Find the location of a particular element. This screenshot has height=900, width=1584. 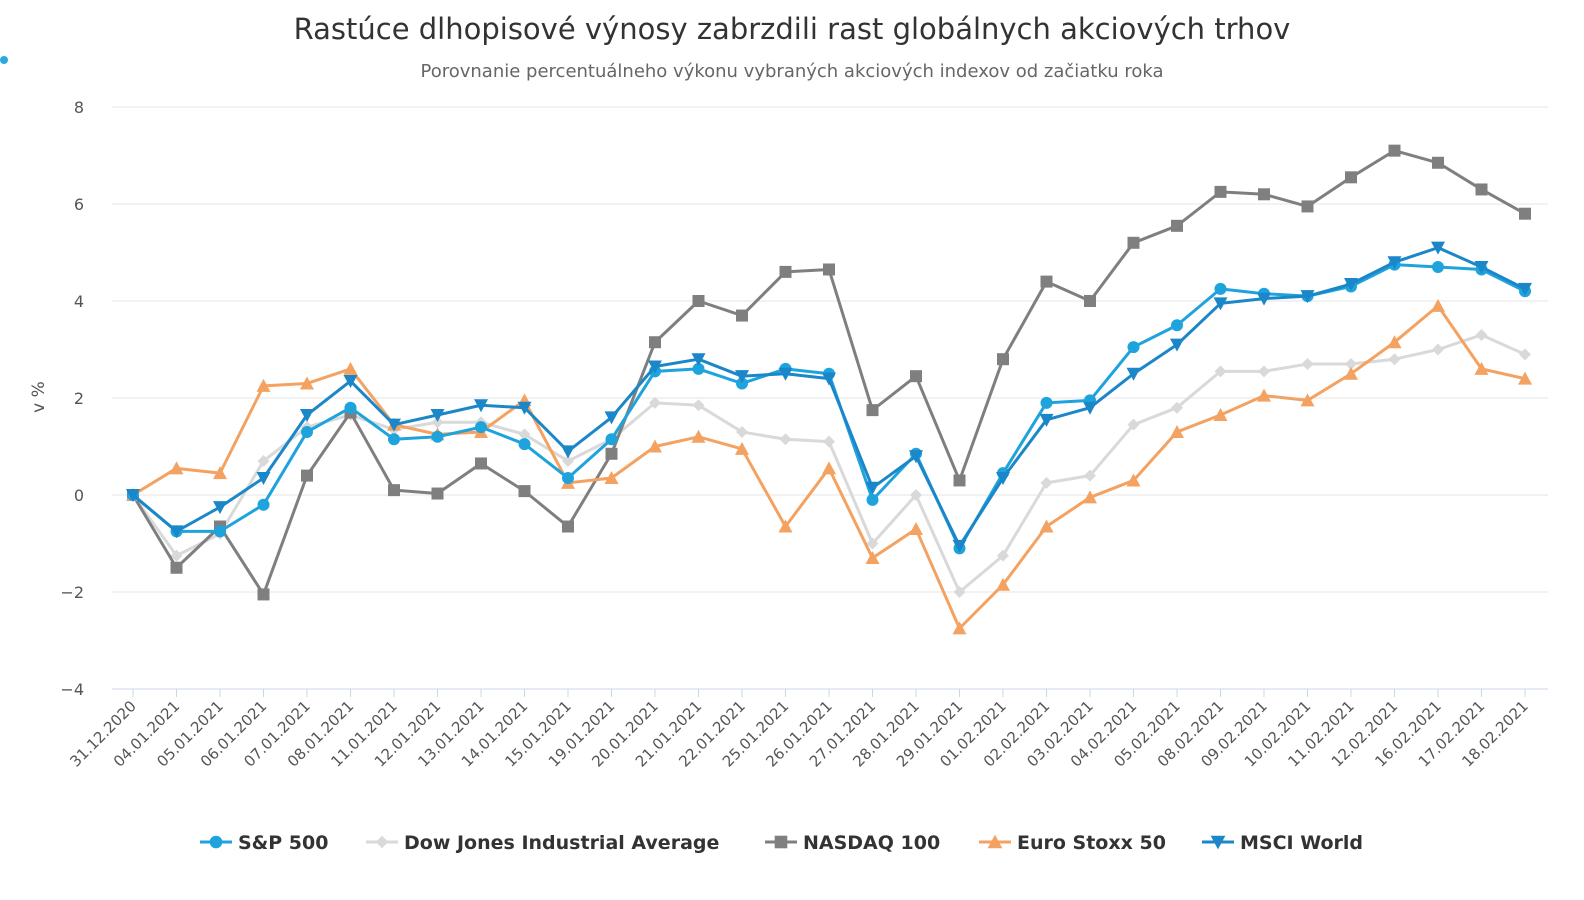

legend-item: Euro Stoxx 50 is located at coordinates (1072, 843).